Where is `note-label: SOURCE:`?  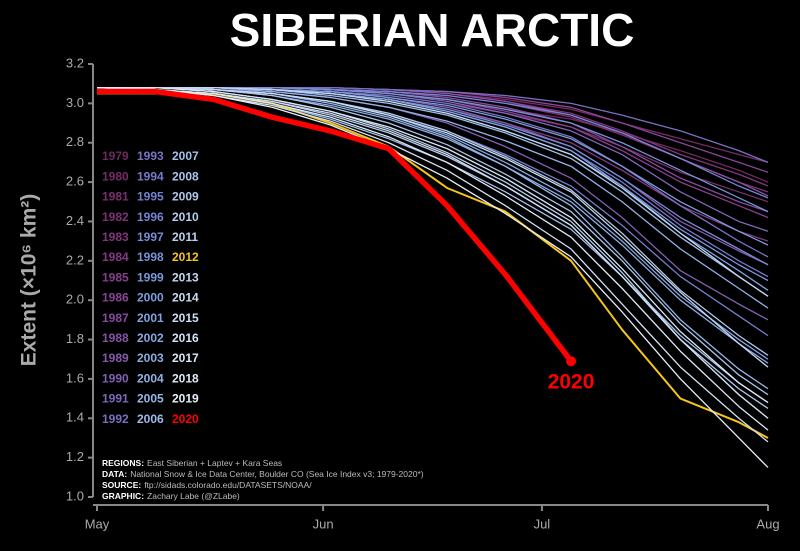 note-label: SOURCE: is located at coordinates (121, 485).